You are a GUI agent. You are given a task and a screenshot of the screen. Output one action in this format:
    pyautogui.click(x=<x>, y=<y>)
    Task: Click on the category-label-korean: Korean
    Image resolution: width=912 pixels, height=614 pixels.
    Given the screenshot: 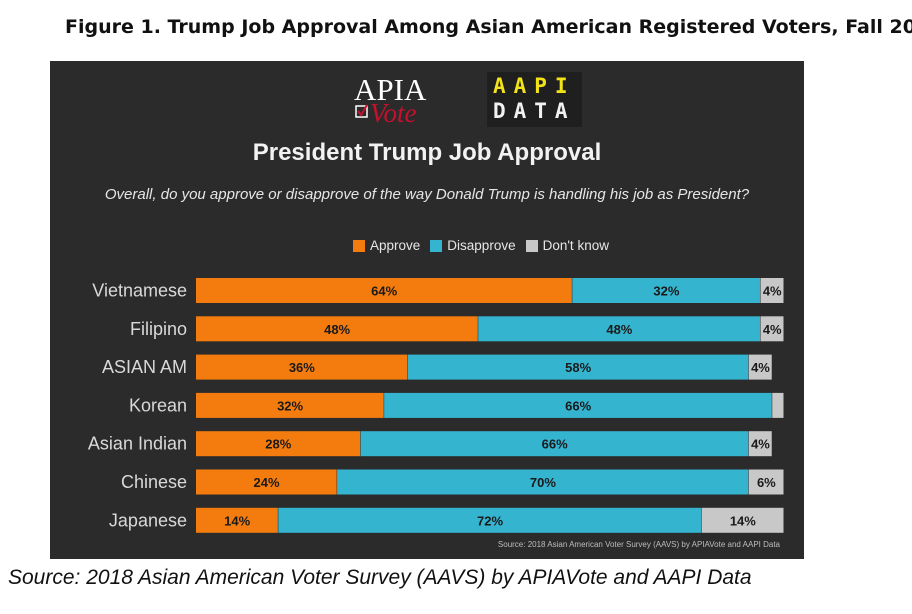 What is the action you would take?
    pyautogui.click(x=158, y=405)
    